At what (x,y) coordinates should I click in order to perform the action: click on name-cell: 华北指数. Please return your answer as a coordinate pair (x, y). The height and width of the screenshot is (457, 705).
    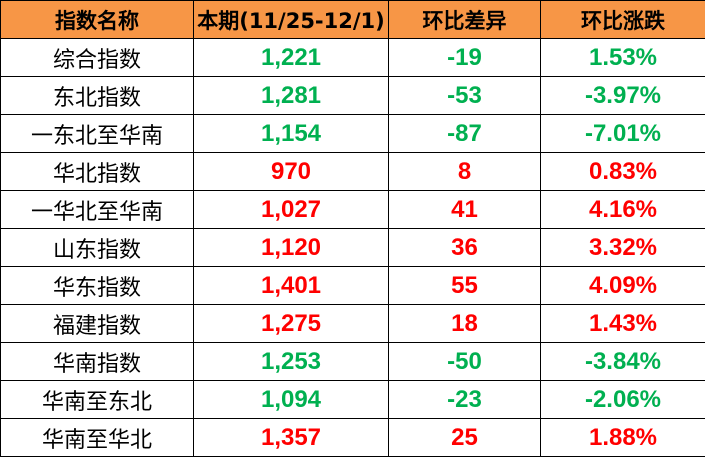
    Looking at the image, I should click on (97, 171).